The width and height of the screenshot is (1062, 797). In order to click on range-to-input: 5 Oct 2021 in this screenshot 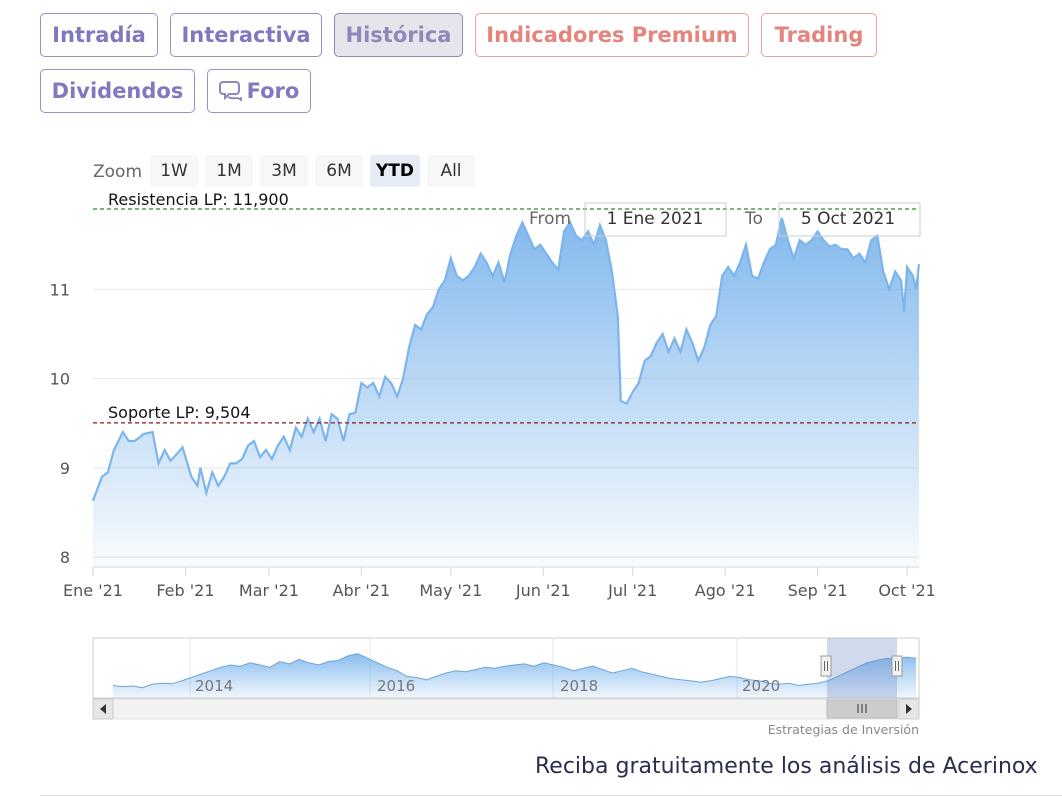, I will do `click(848, 219)`.